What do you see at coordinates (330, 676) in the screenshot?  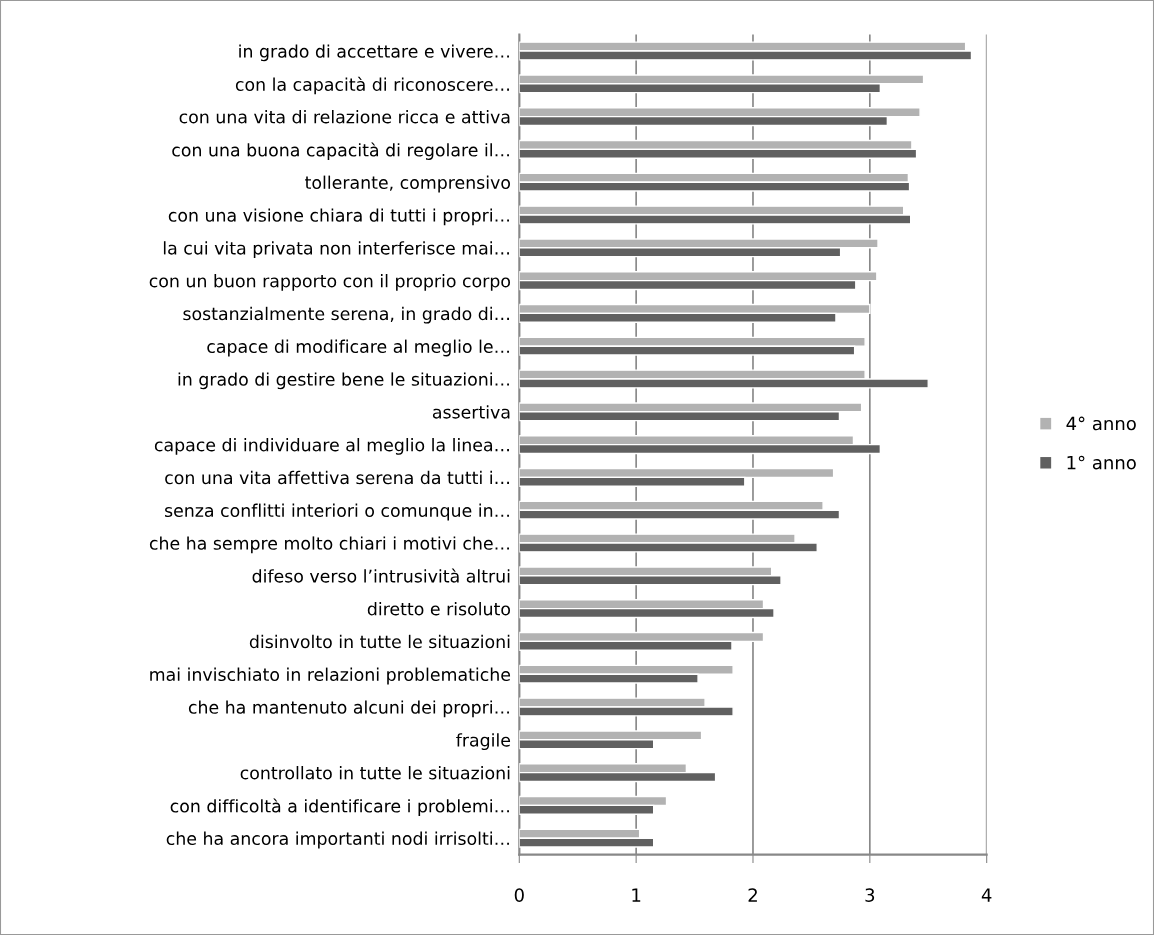 I see `y-tick-label: mai invischiato in relazioni problematiche` at bounding box center [330, 676].